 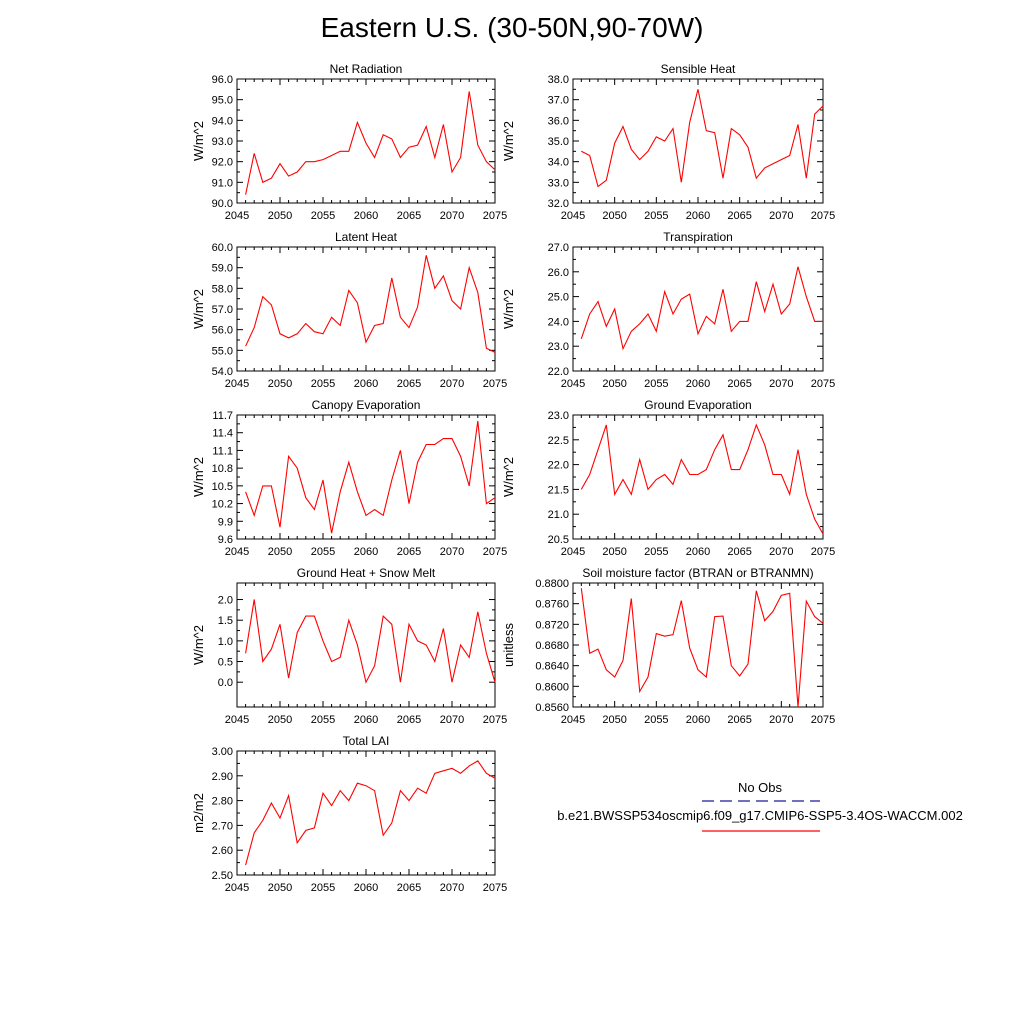 I want to click on y-tick-label: 59.0, so click(x=222, y=269).